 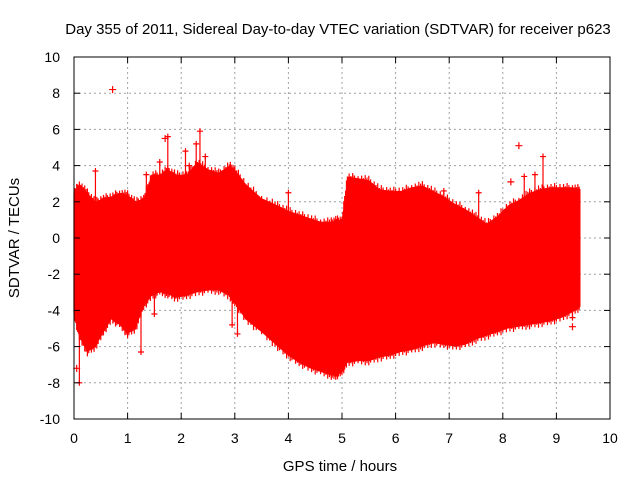 What do you see at coordinates (56, 93) in the screenshot?
I see `y-tick-label: 8` at bounding box center [56, 93].